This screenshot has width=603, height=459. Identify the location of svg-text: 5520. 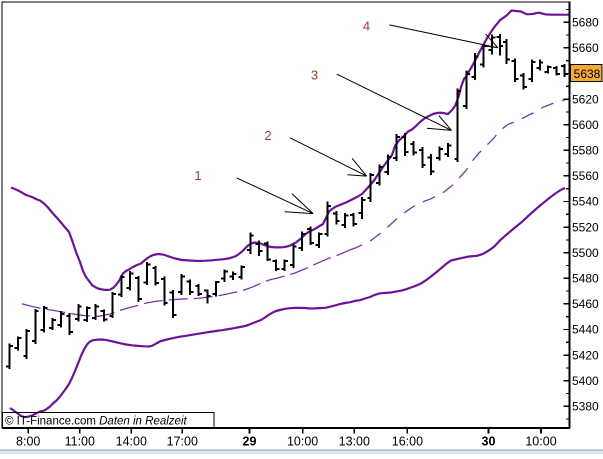
(585, 227).